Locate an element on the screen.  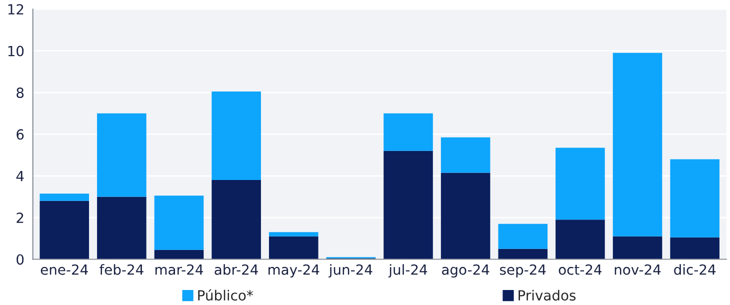
x-tick-label: may-24 is located at coordinates (294, 271).